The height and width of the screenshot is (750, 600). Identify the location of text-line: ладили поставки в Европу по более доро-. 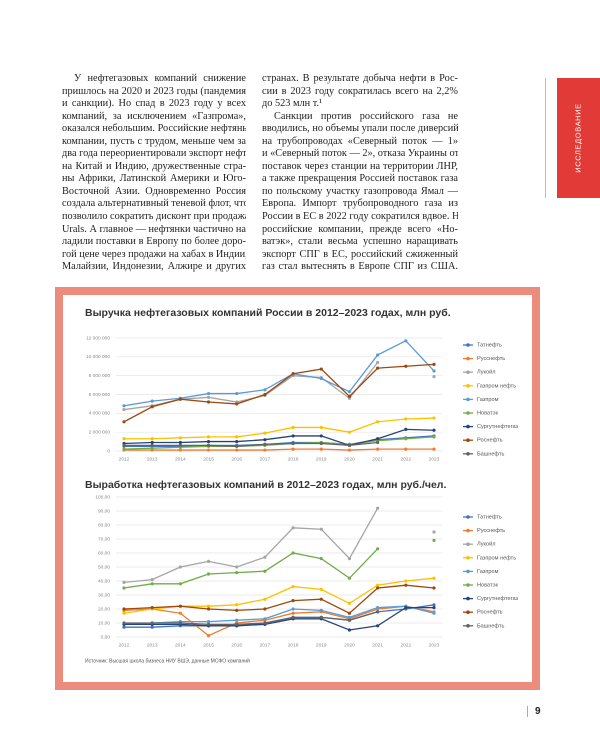
(154, 242).